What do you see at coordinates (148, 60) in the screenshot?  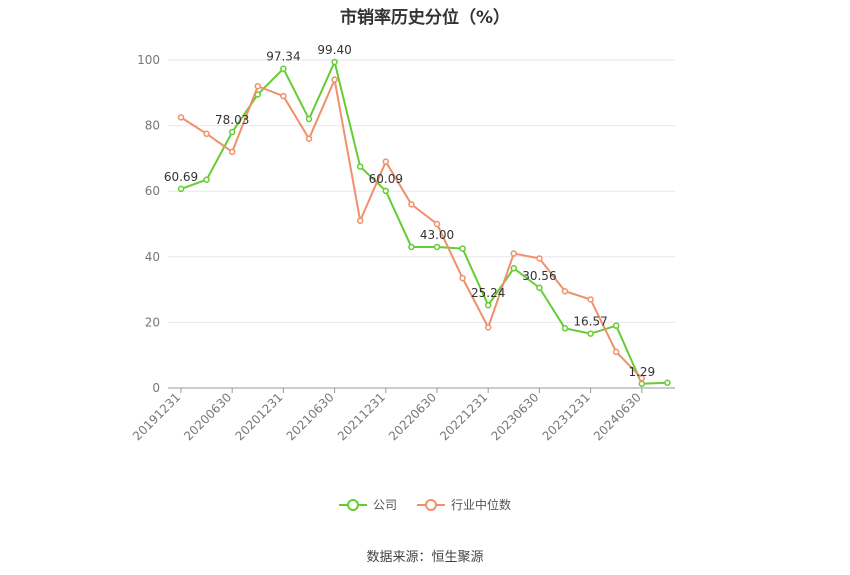 I see `y-tick-label: 100` at bounding box center [148, 60].